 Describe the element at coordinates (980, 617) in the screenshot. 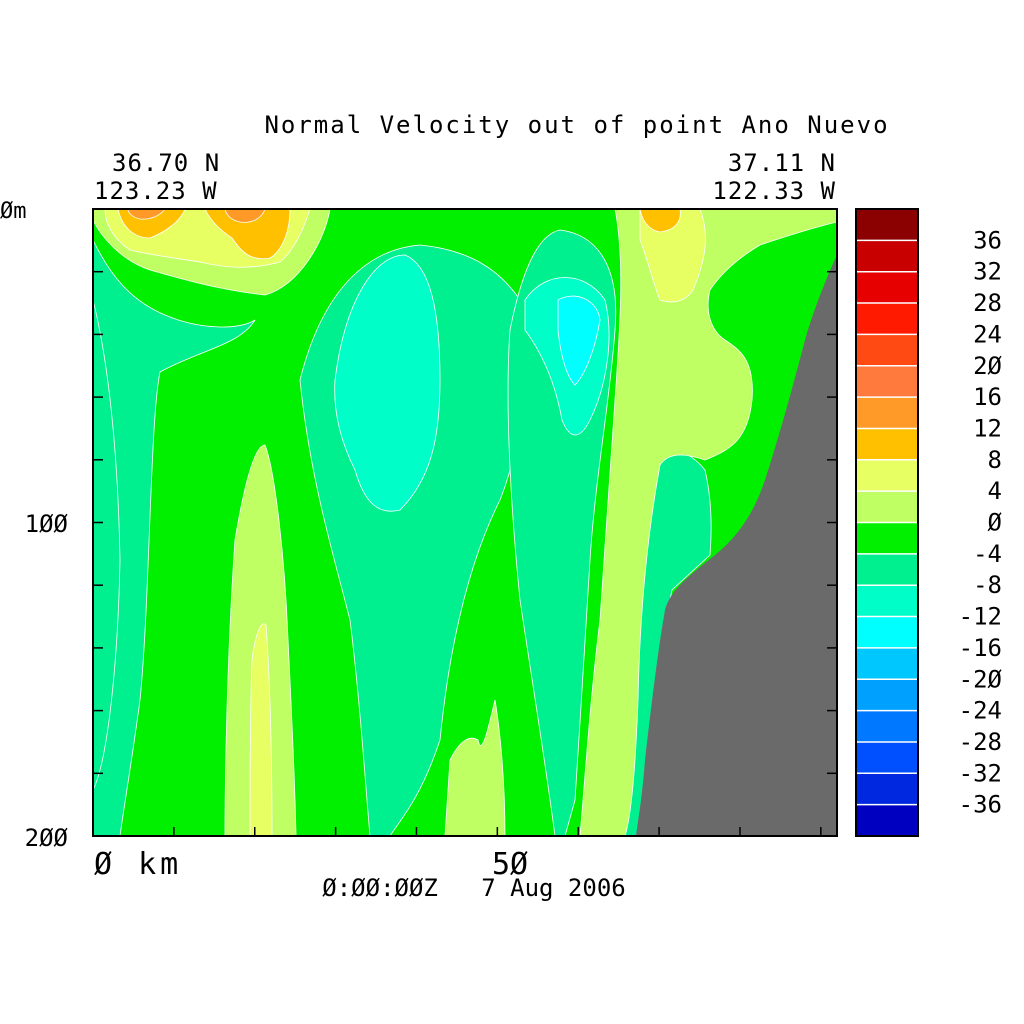

I see `colorbar-level-label: -12` at that location.